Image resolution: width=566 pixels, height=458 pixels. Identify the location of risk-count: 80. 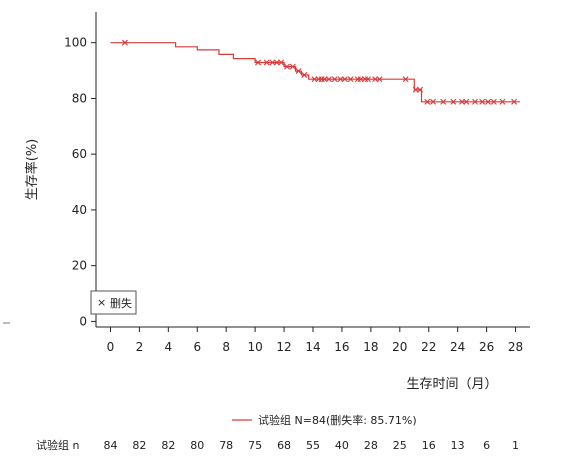
(197, 445).